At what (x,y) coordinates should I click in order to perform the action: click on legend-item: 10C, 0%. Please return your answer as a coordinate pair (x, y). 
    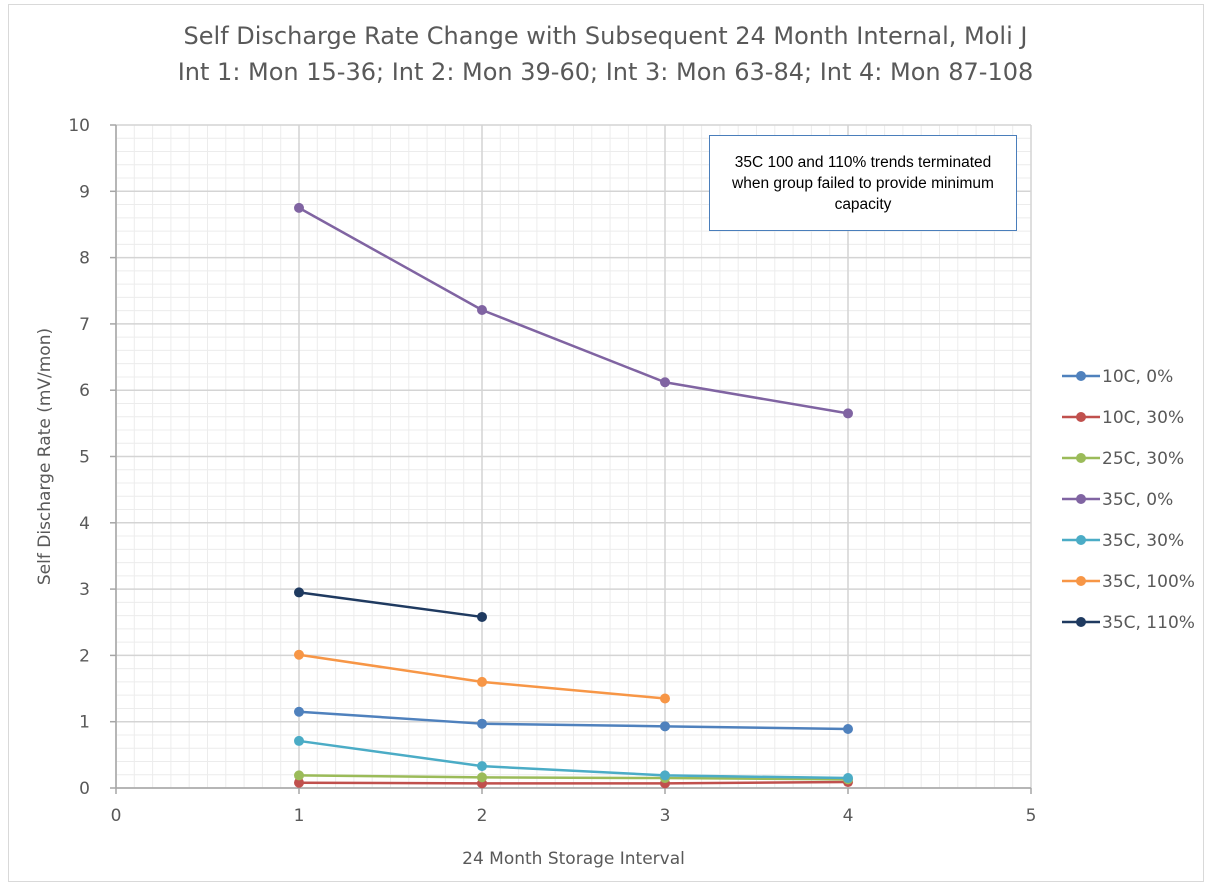
    Looking at the image, I should click on (1117, 377).